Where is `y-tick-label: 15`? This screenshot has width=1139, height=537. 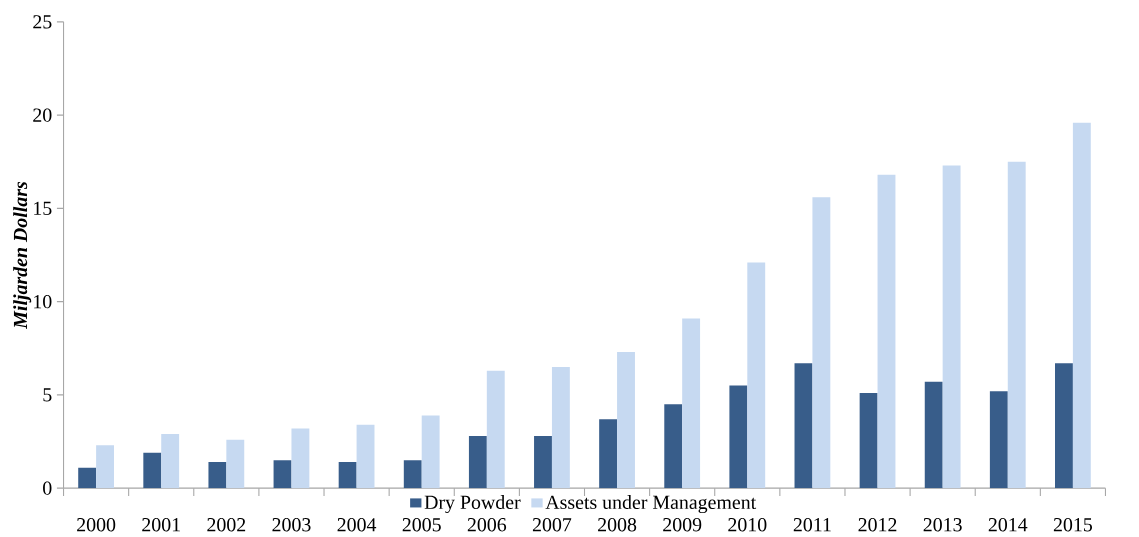
y-tick-label: 15 is located at coordinates (43, 208).